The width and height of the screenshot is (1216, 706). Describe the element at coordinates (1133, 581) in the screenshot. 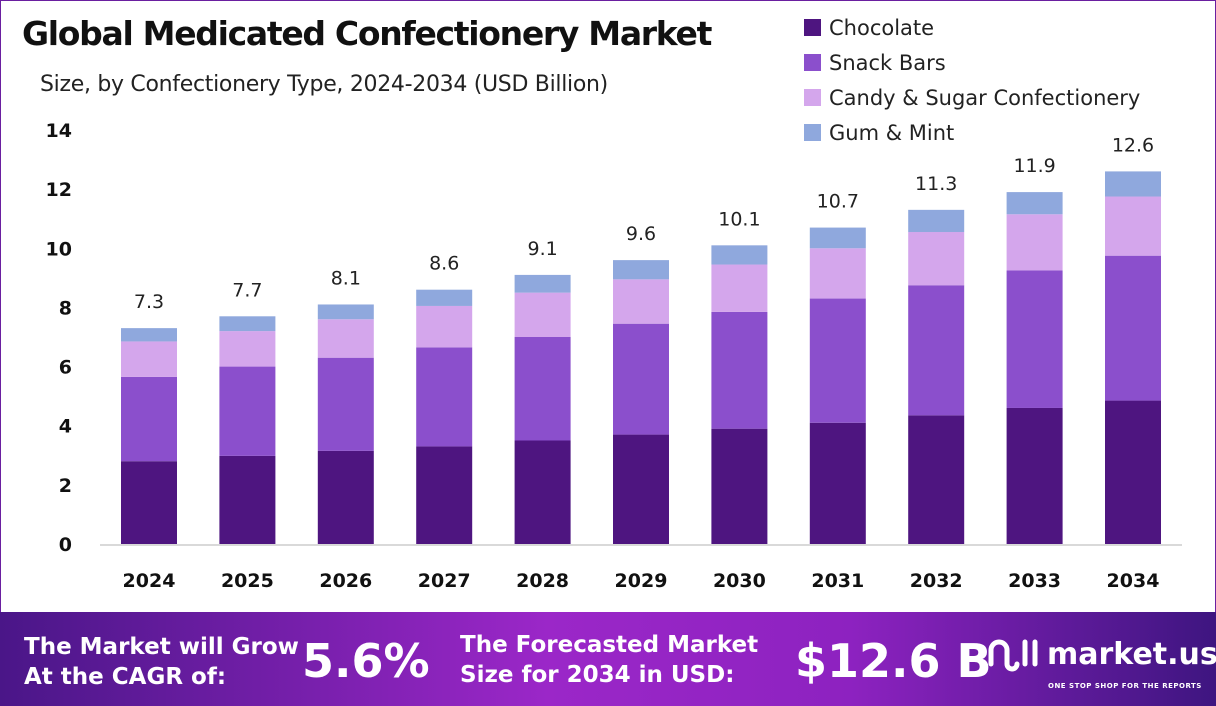

I see `x-tick-label: 2034` at that location.